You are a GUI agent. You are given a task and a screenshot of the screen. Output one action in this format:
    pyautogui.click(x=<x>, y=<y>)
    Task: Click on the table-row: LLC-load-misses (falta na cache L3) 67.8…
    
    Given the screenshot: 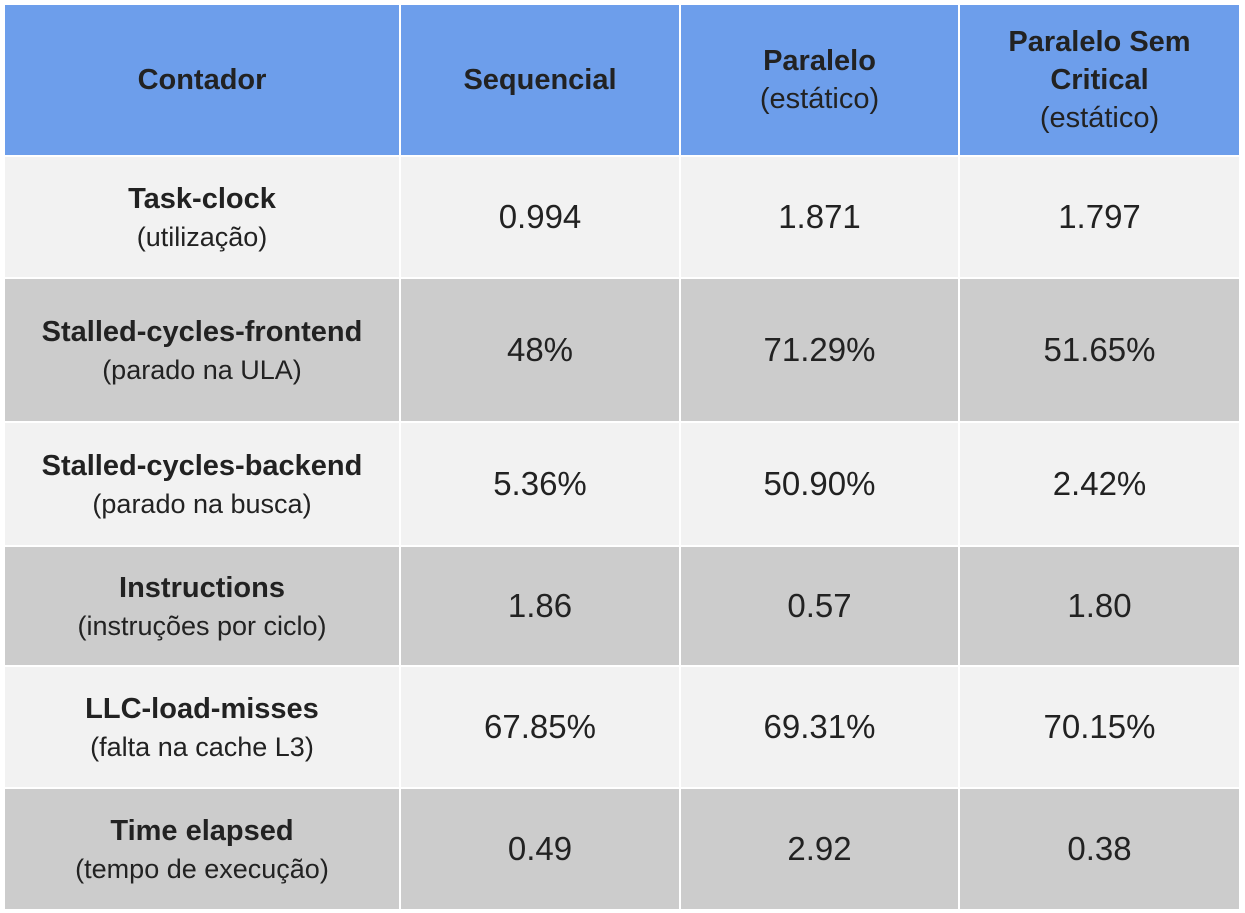 What is the action you would take?
    pyautogui.click(x=622, y=727)
    